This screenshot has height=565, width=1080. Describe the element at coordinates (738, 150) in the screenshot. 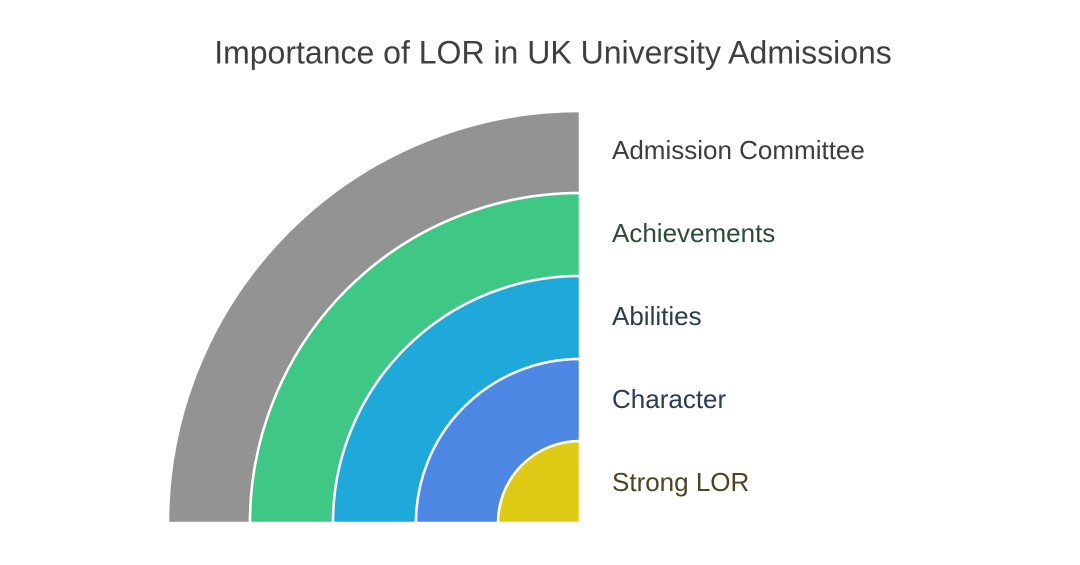

I see `layer-label: Admission Committee` at that location.